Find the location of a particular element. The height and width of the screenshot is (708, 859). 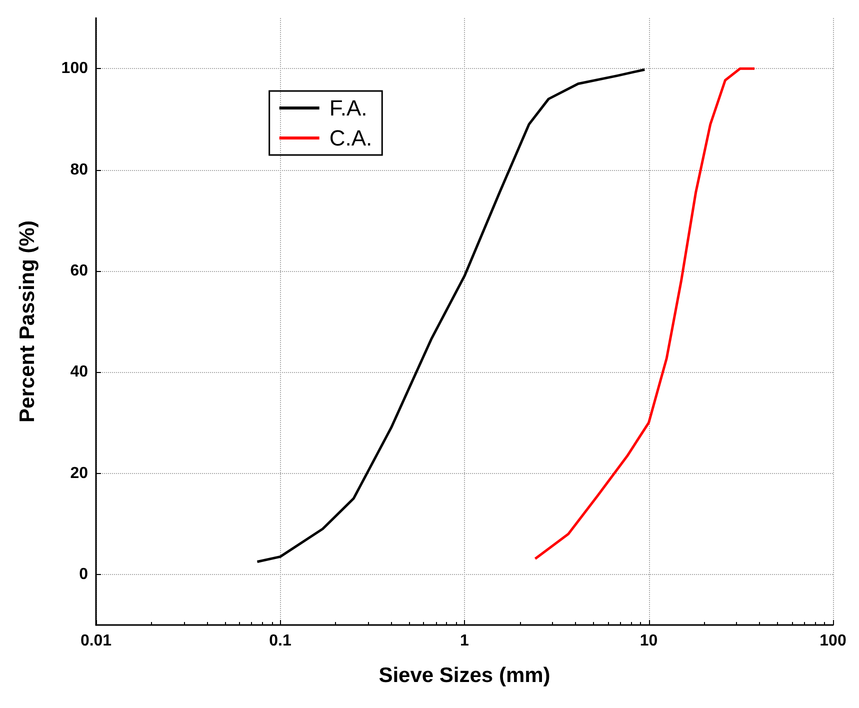

y-tick-label: 20 is located at coordinates (79, 473).